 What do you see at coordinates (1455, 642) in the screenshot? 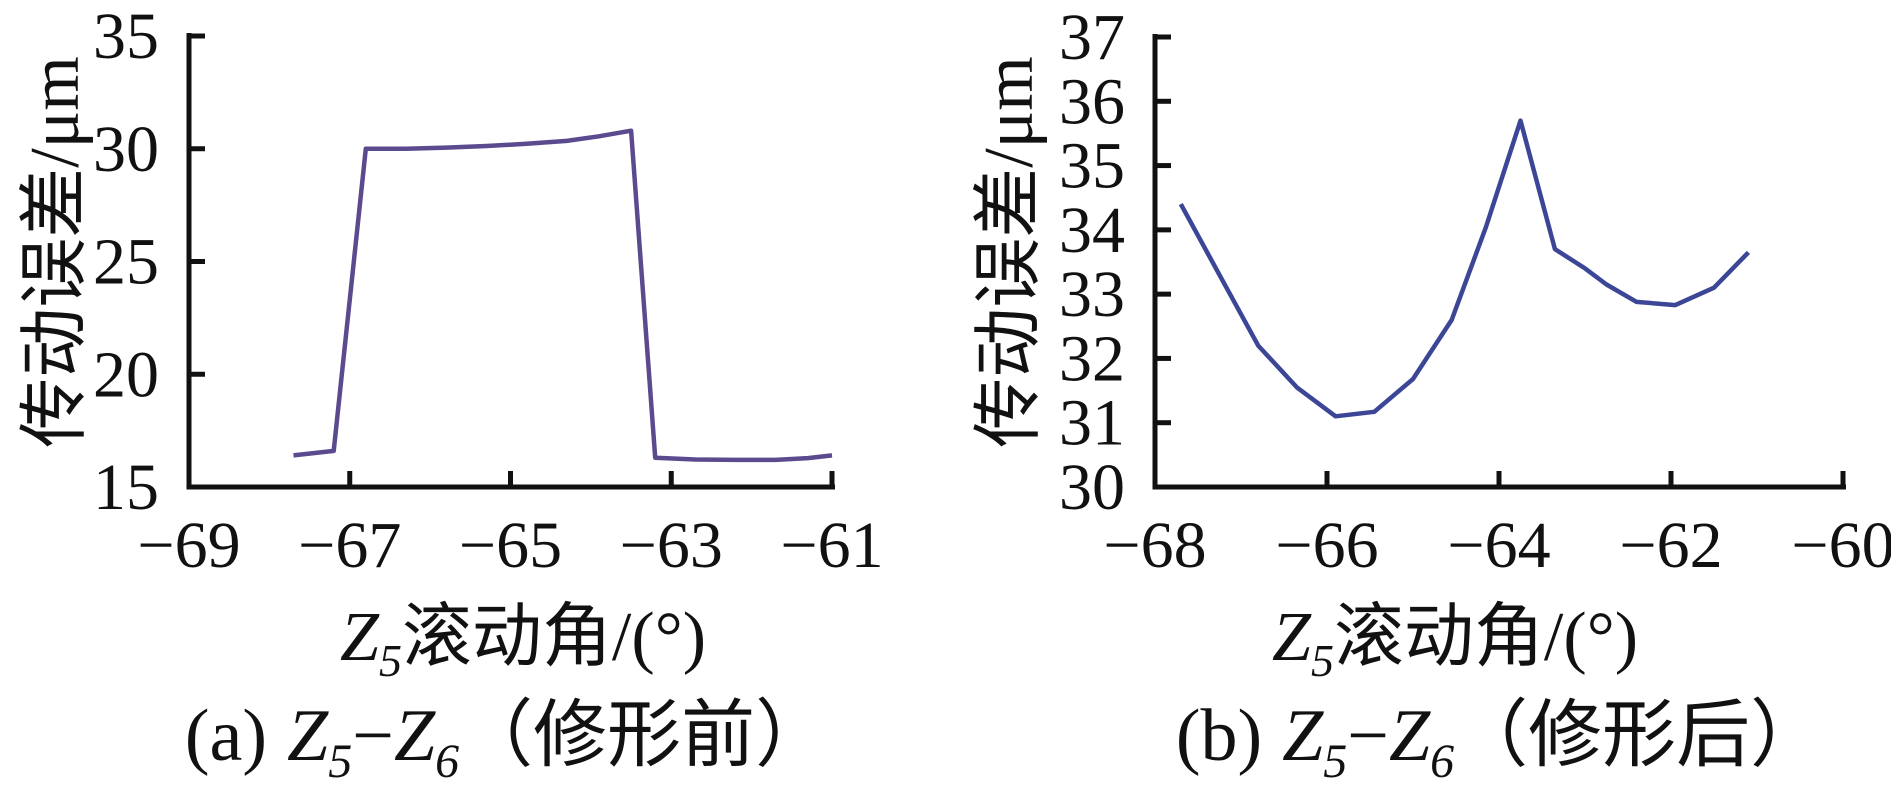
I see `chart-b-x-axis-title: Z5滚动角/(°)` at bounding box center [1455, 642].